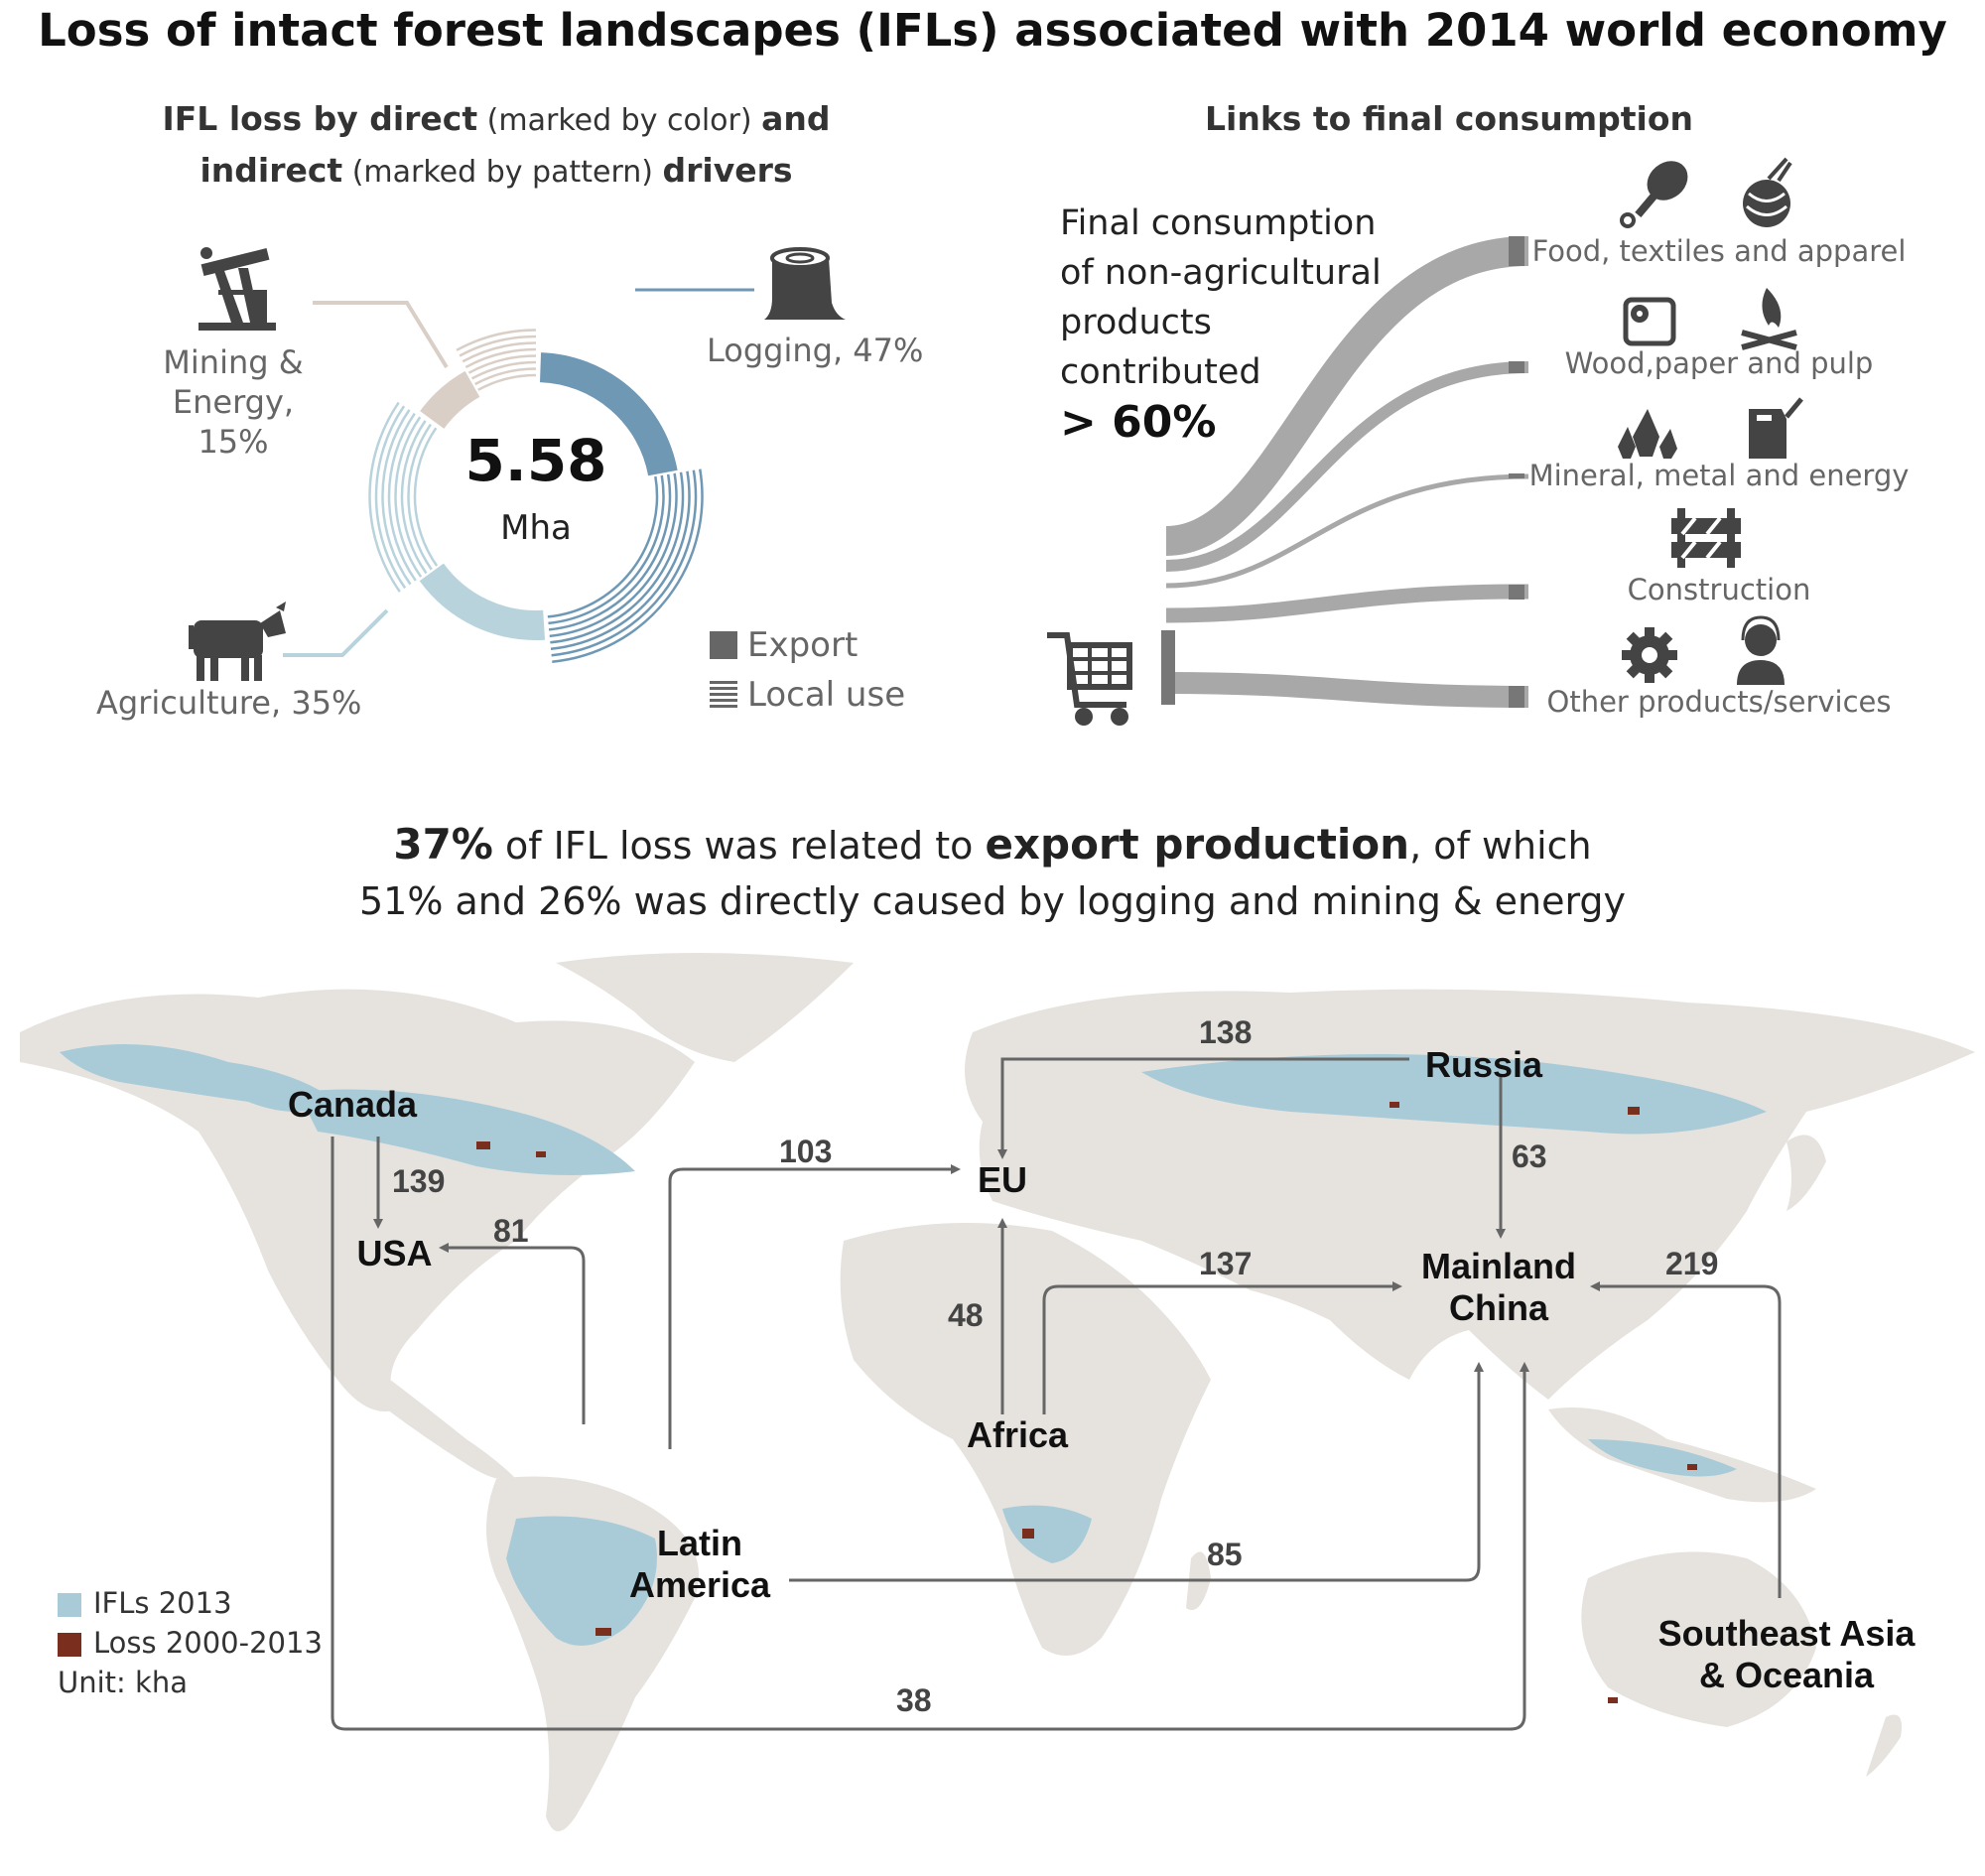 The image size is (1985, 1876). What do you see at coordinates (234, 422) in the screenshot?
I see `mining-label-line2: Energy, 15%` at bounding box center [234, 422].